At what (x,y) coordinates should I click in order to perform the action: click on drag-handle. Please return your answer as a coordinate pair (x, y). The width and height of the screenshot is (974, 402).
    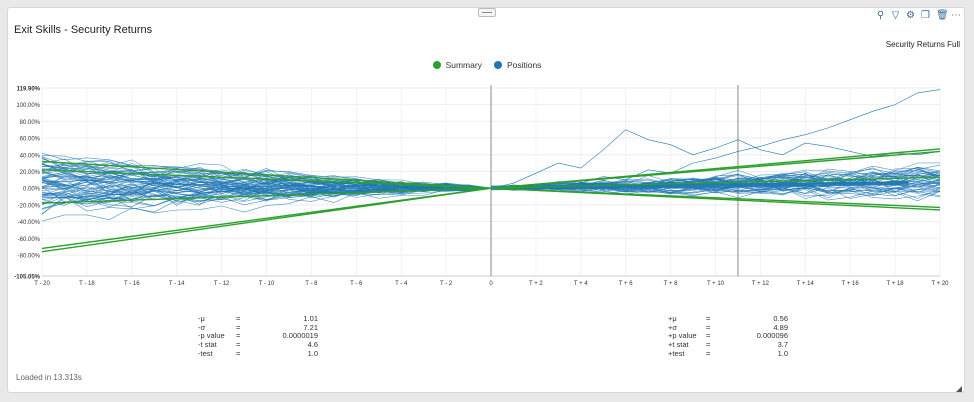
    Looking at the image, I should click on (487, 12).